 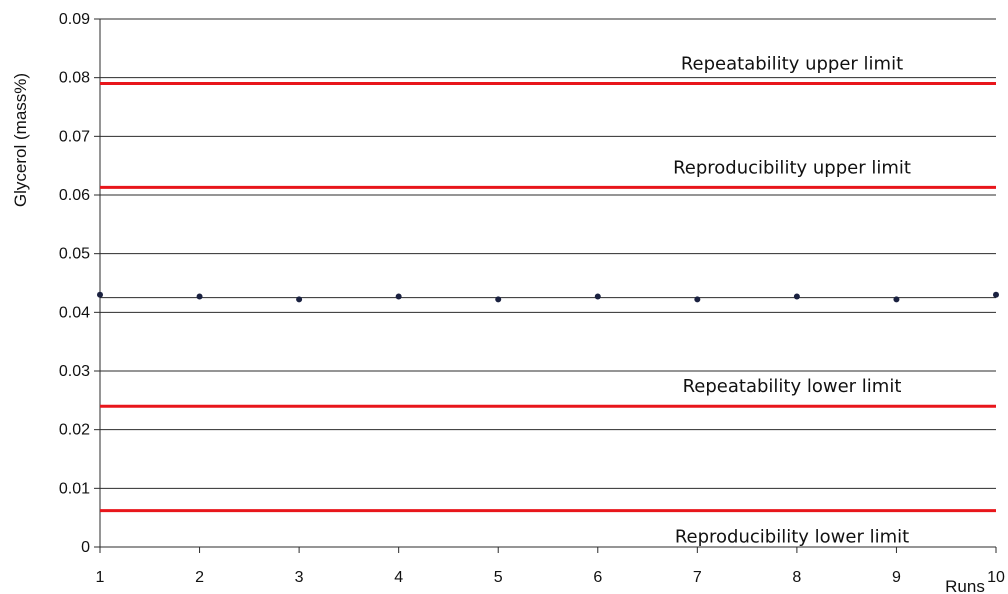 What do you see at coordinates (74, 488) in the screenshot?
I see `y-tick-label: 0.01` at bounding box center [74, 488].